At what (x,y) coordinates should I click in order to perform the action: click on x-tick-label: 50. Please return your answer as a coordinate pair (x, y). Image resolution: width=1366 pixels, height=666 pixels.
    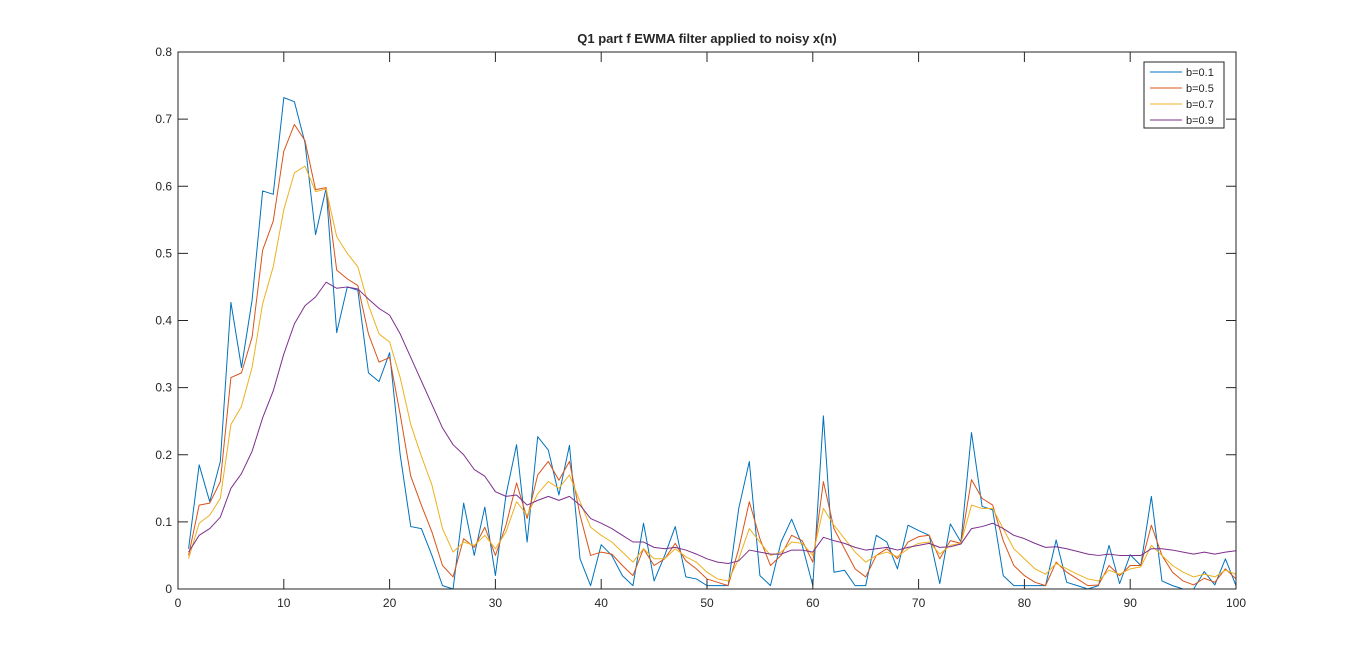
    Looking at the image, I should click on (707, 603).